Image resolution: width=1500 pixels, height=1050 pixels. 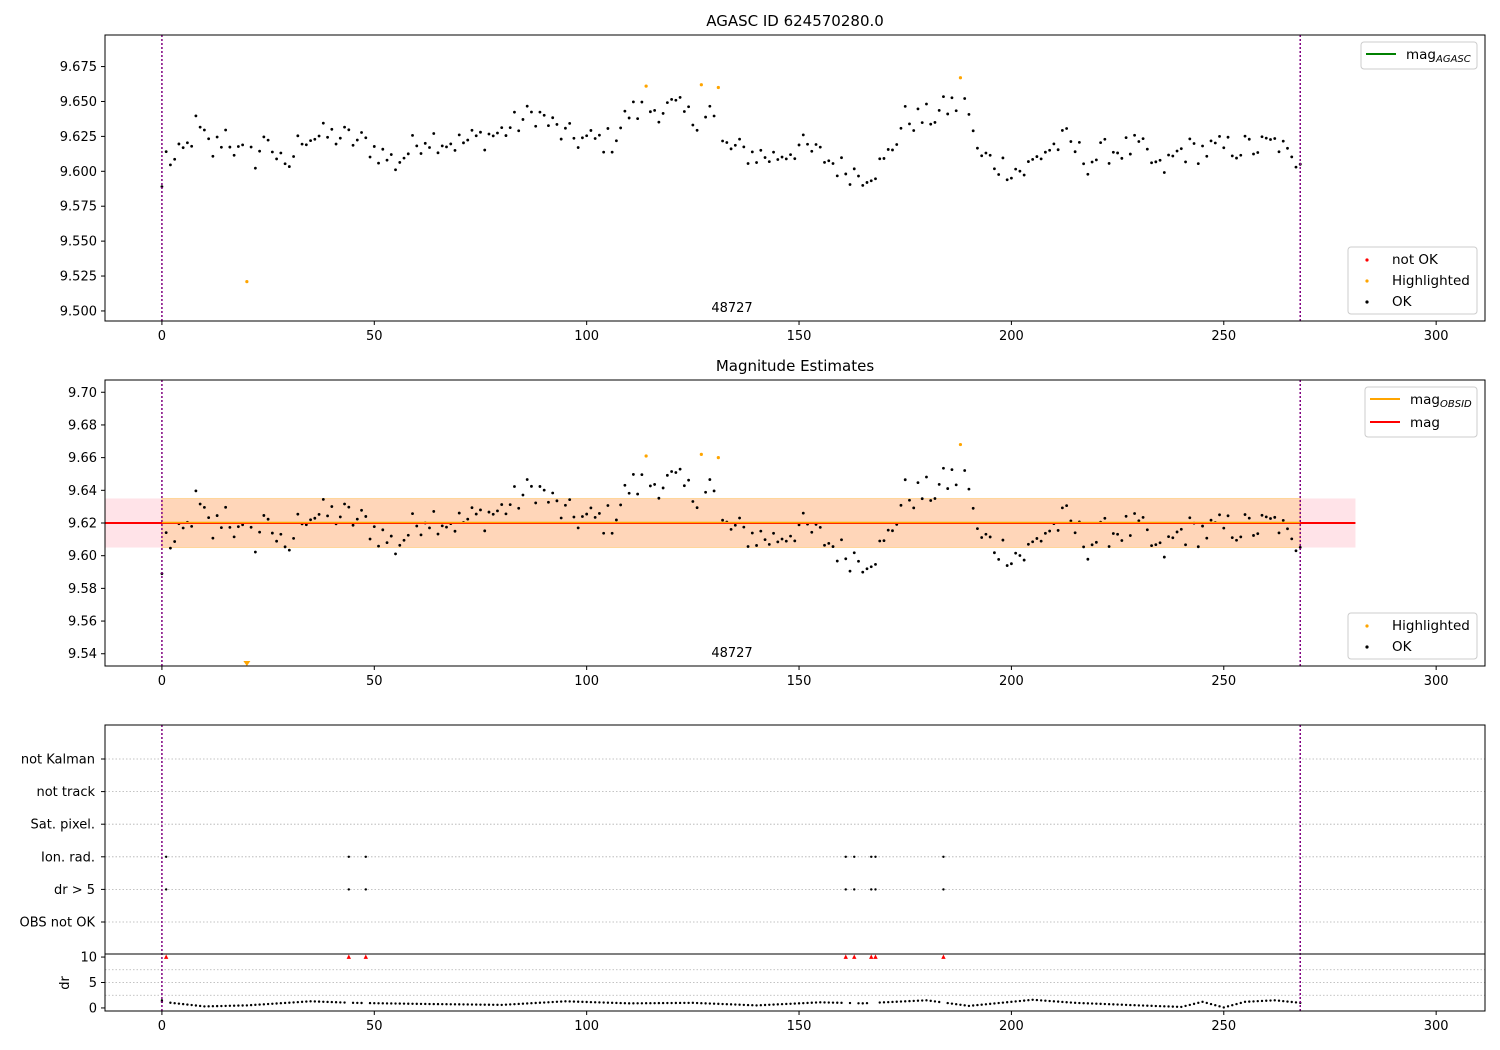 What do you see at coordinates (701, 85) in the screenshot?
I see `p1-highlighted-point` at bounding box center [701, 85].